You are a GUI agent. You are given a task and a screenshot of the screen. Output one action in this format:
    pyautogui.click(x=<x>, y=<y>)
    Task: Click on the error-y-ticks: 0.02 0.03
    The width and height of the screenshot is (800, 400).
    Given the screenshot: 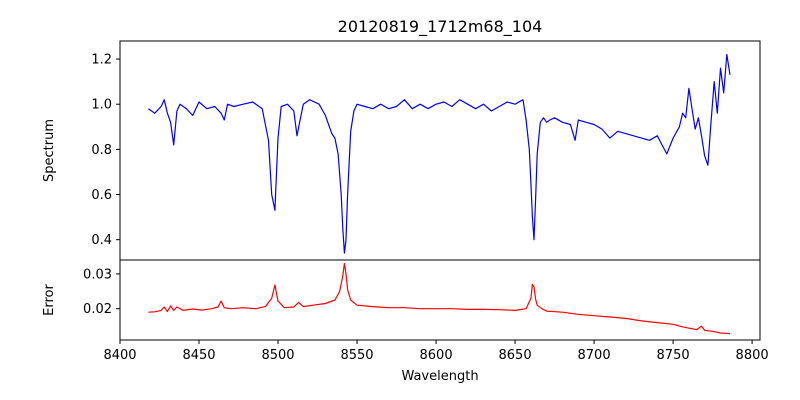 What is the action you would take?
    pyautogui.click(x=101, y=292)
    